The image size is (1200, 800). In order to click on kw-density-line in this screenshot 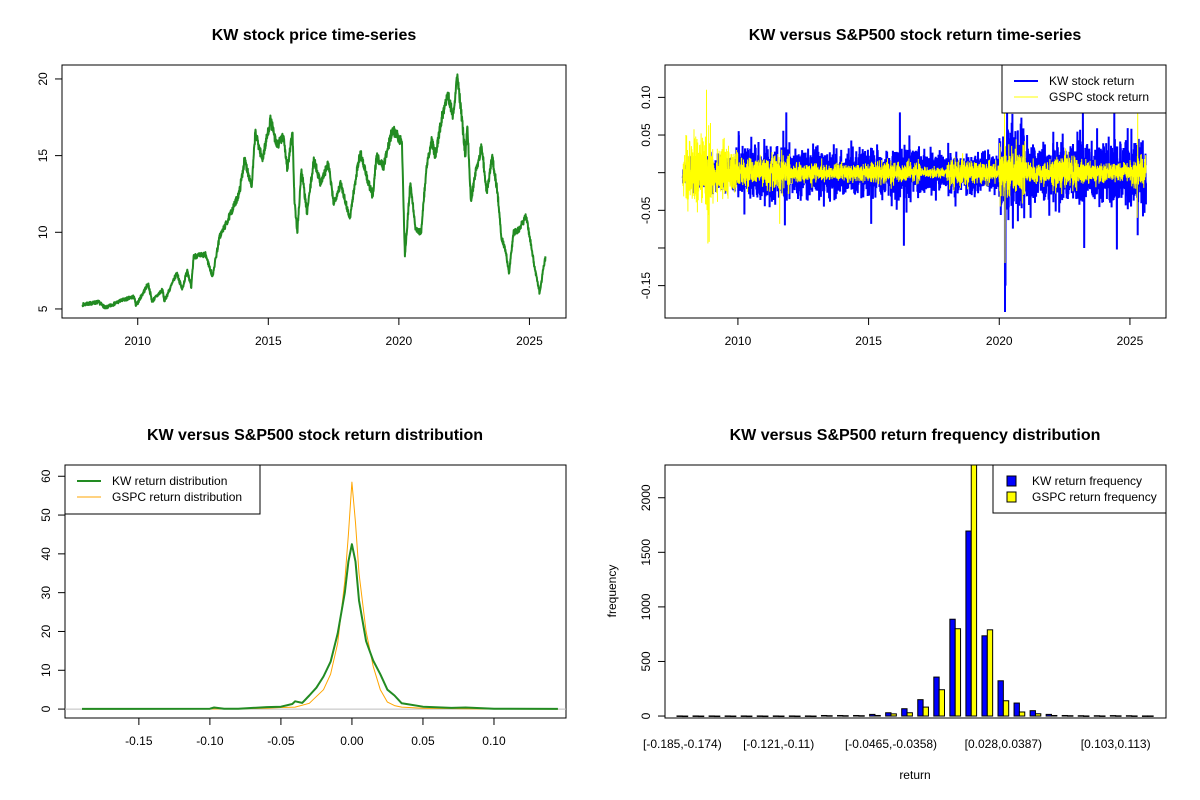, I will do `click(319, 626)`.